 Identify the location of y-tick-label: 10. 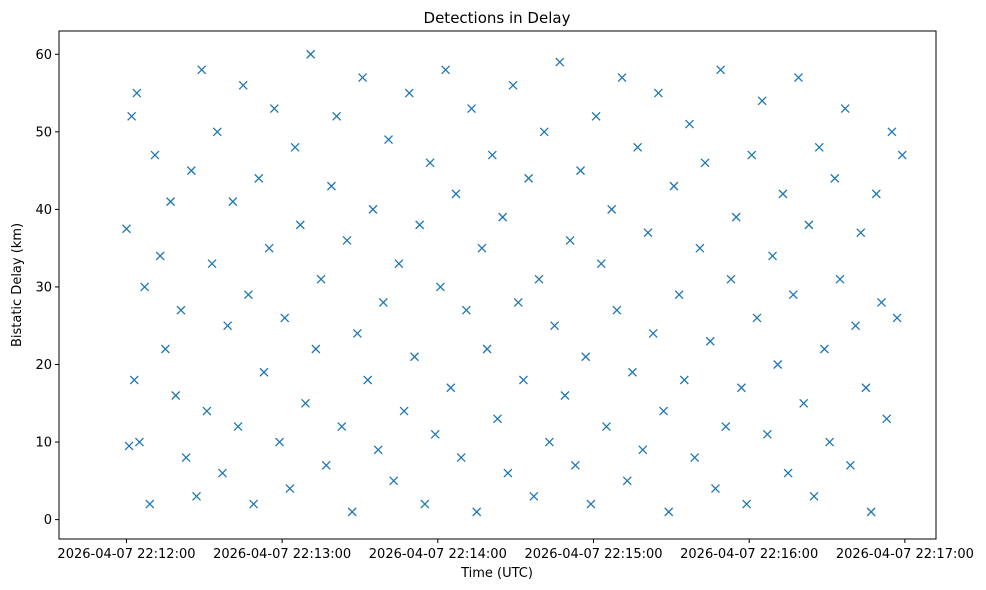
(43, 443).